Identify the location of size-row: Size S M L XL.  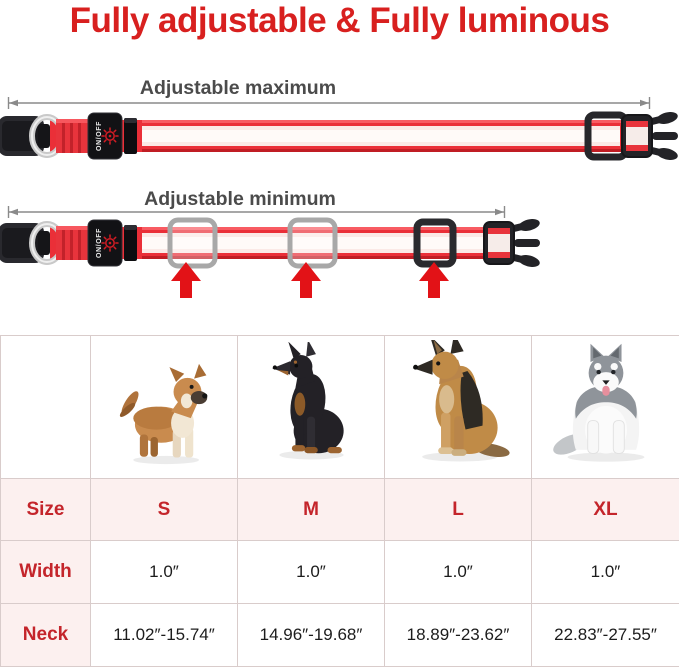
(339, 509).